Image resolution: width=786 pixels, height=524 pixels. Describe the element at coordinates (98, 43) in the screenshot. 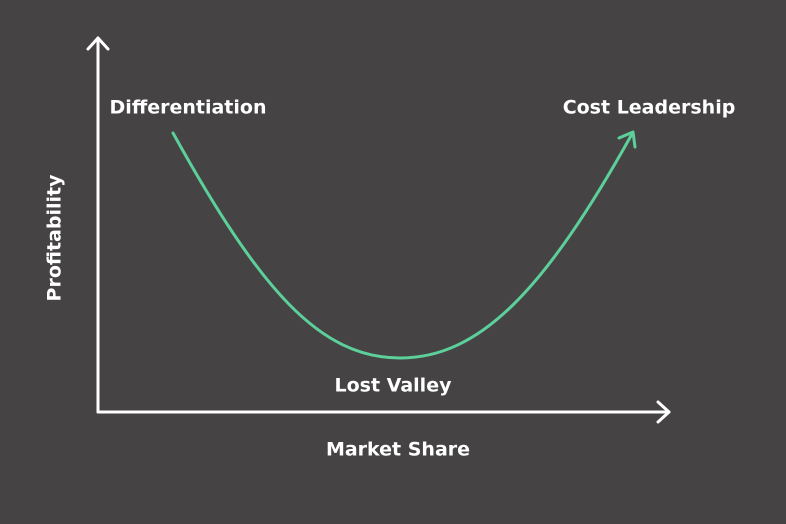

I see `y-axis-arrow` at that location.